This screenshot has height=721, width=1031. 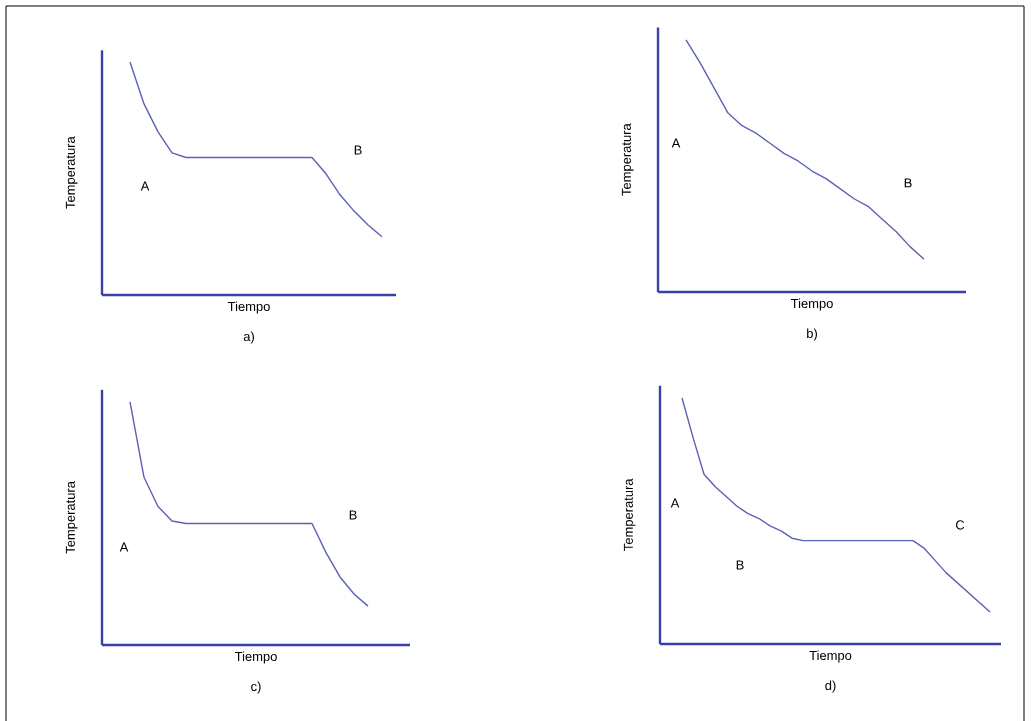 What do you see at coordinates (248, 337) in the screenshot?
I see `text: a)` at bounding box center [248, 337].